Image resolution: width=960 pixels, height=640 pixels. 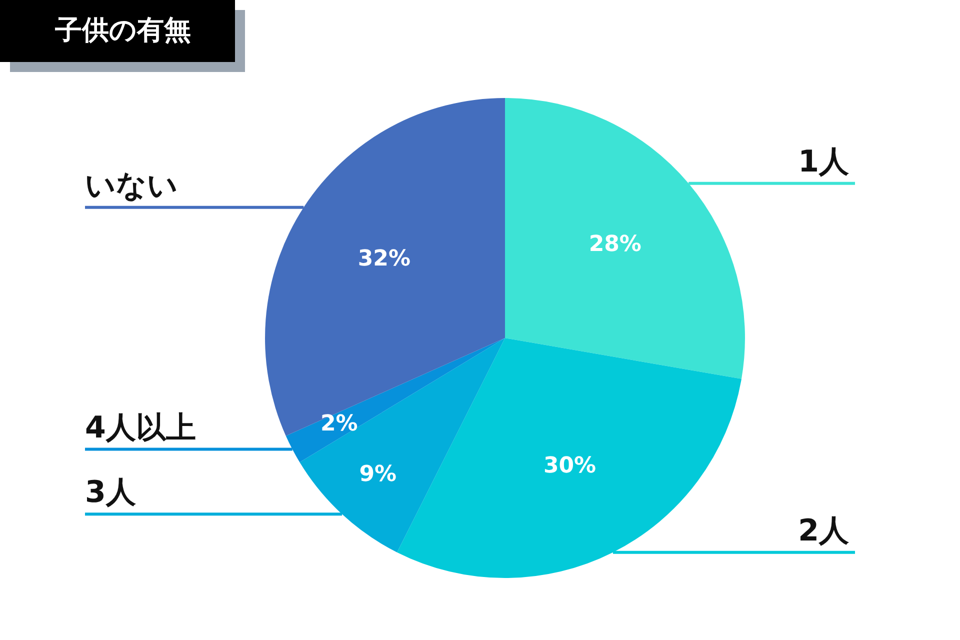 What do you see at coordinates (140, 428) in the screenshot?
I see `slice-label: 4人以上` at bounding box center [140, 428].